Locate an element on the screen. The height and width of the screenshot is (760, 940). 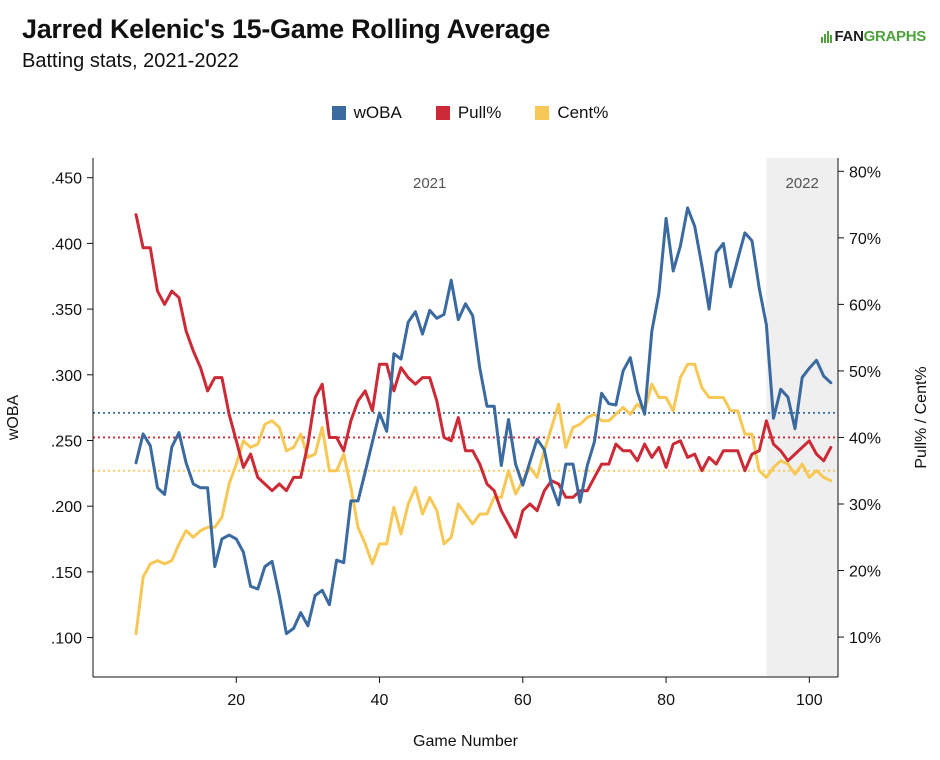
y-right-tick-label: 80% is located at coordinates (865, 172).